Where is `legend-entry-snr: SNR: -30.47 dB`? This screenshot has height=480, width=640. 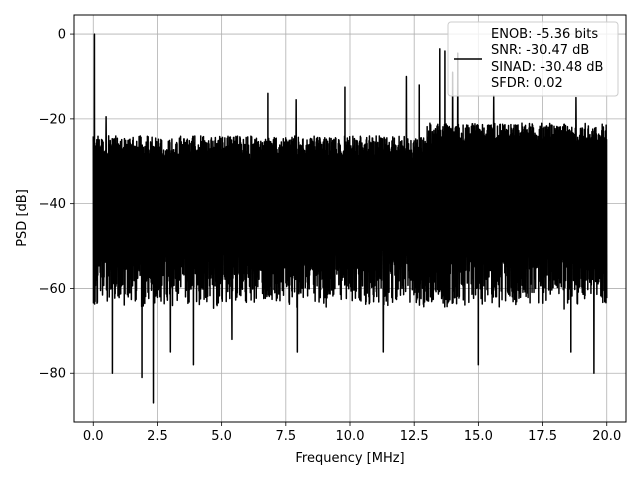 legend-entry-snr: SNR: -30.47 dB is located at coordinates (540, 50).